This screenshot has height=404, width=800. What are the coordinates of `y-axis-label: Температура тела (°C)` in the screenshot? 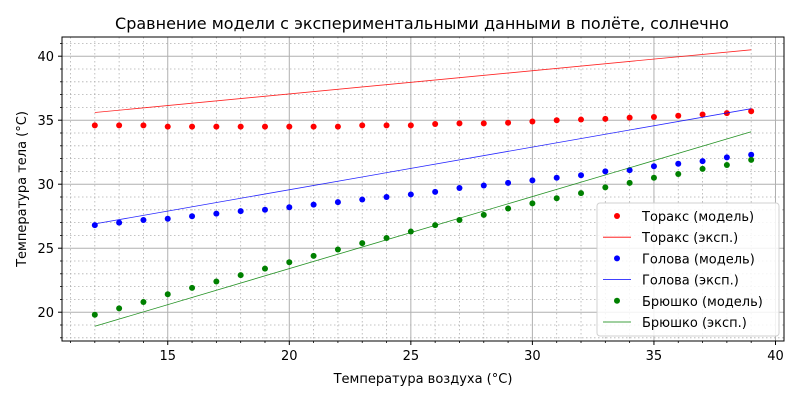 It's located at (22, 189).